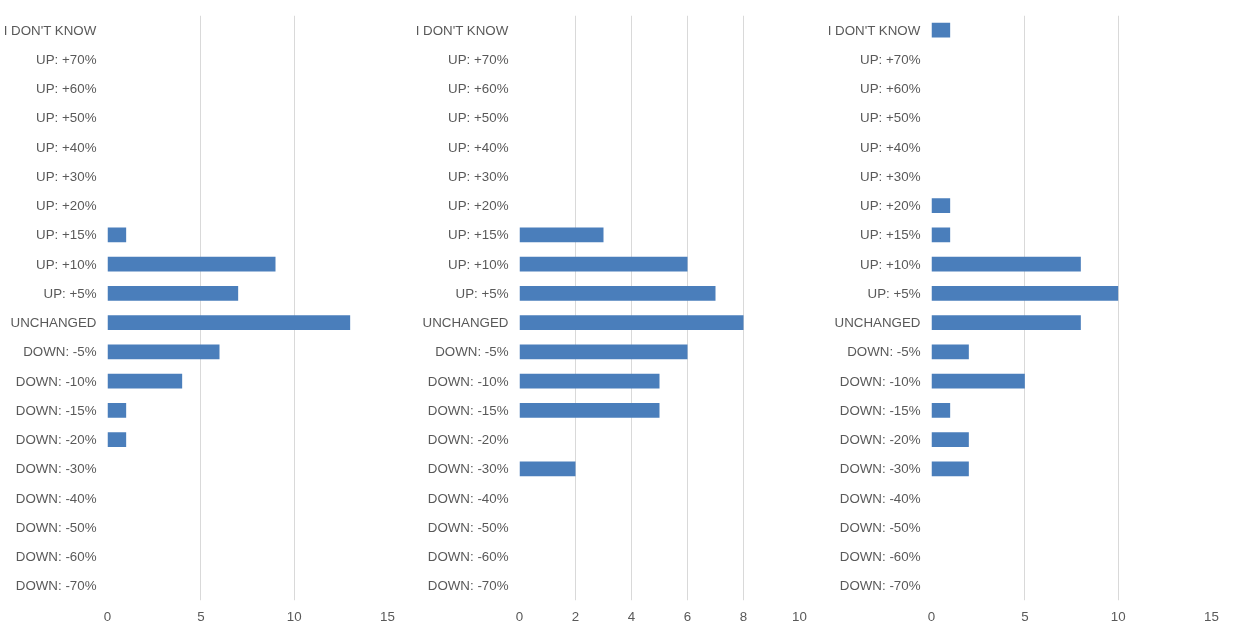 The width and height of the screenshot is (1245, 636). What do you see at coordinates (631, 616) in the screenshot?
I see `x-tick-label: 4` at bounding box center [631, 616].